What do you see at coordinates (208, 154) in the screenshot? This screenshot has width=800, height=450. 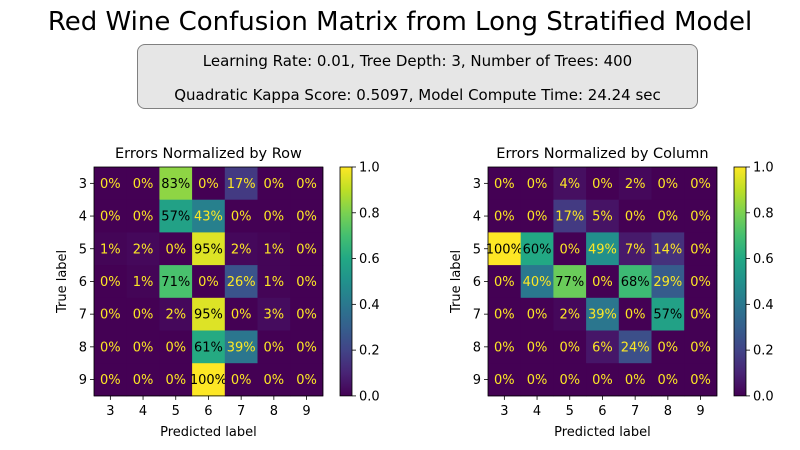 I see `chart-title: Errors Normalized by Row` at bounding box center [208, 154].